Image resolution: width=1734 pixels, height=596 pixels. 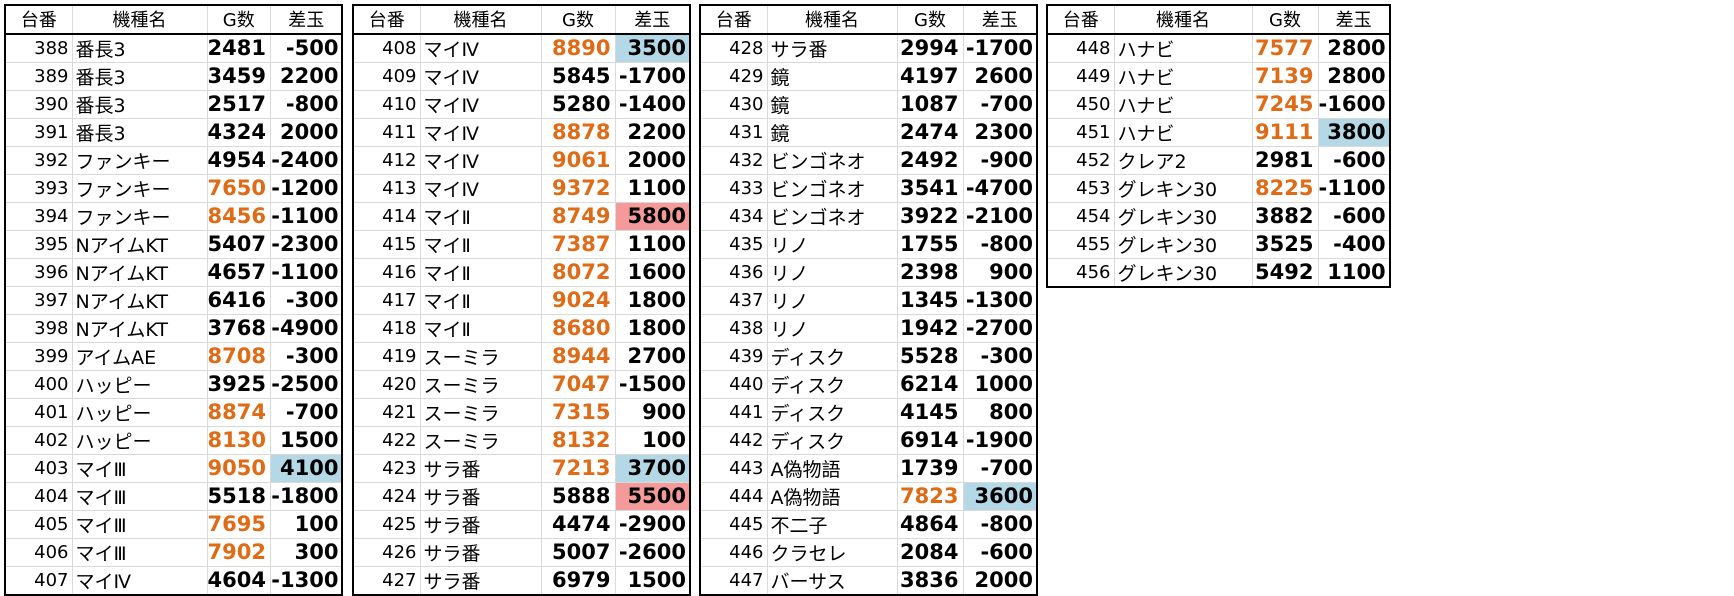 What do you see at coordinates (832, 440) in the screenshot?
I see `machine-name-cell: ディスク` at bounding box center [832, 440].